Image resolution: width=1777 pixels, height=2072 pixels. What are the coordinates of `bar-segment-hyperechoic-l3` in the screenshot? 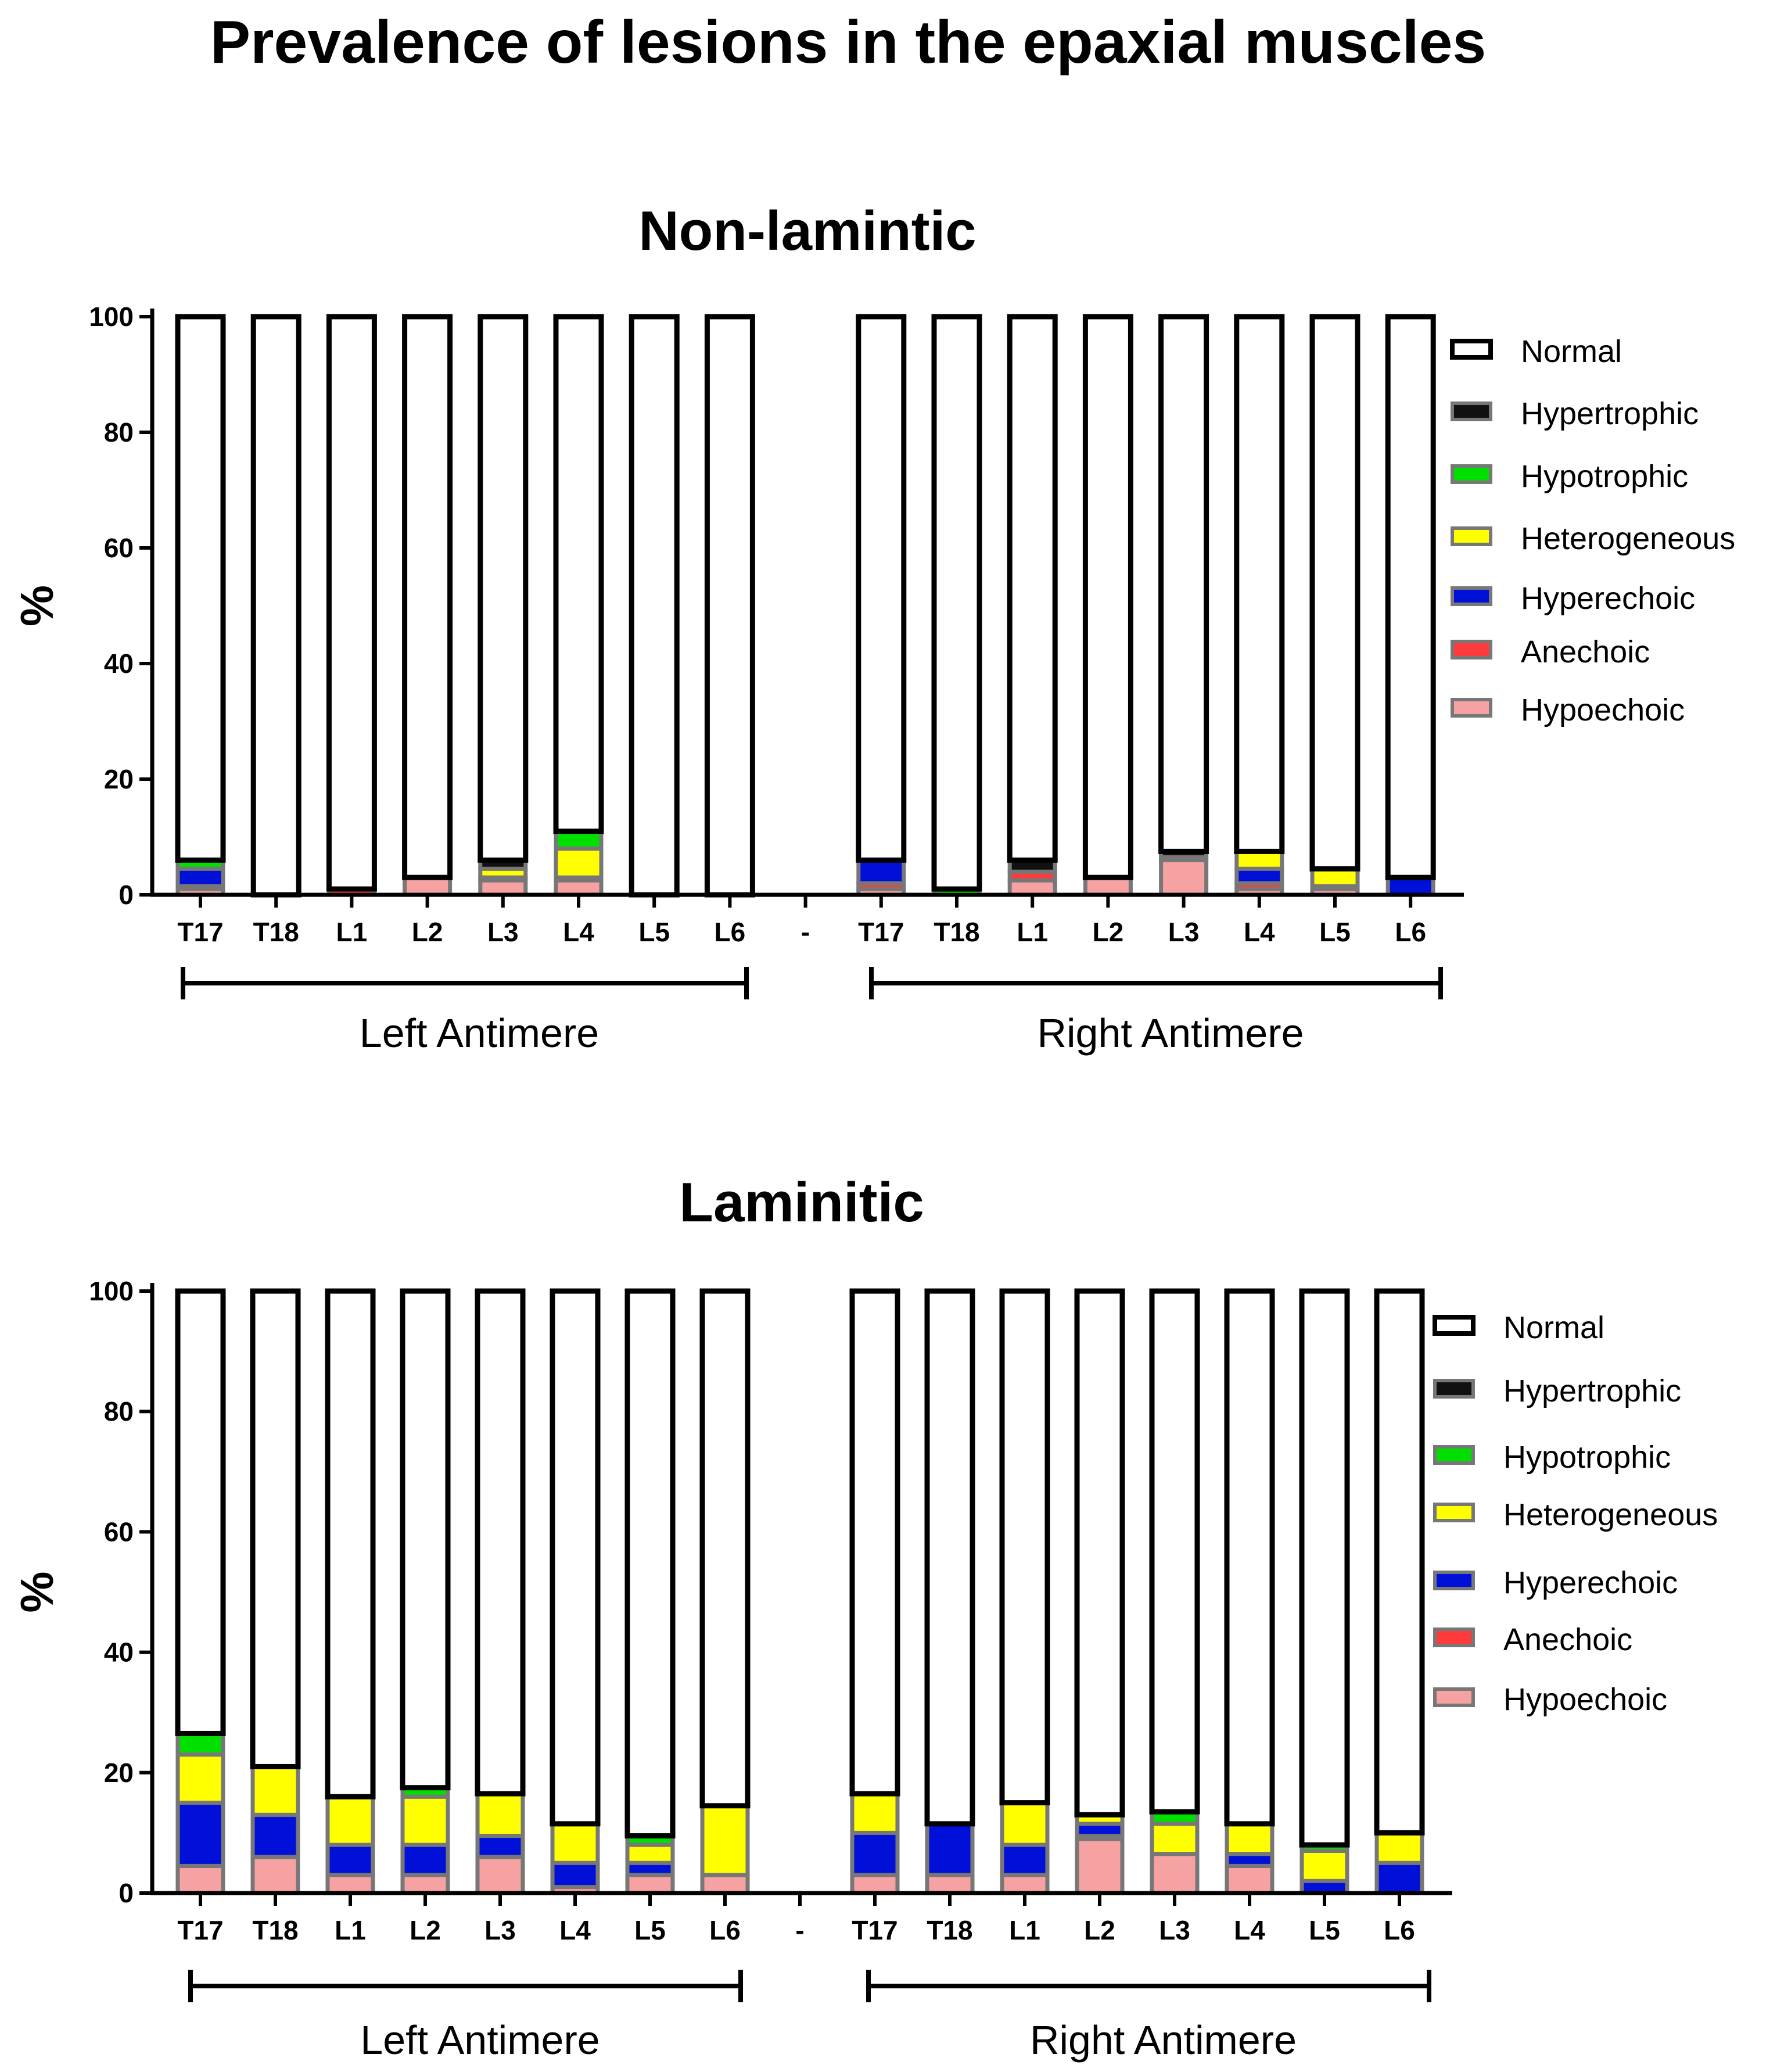 It's located at (500, 1847).